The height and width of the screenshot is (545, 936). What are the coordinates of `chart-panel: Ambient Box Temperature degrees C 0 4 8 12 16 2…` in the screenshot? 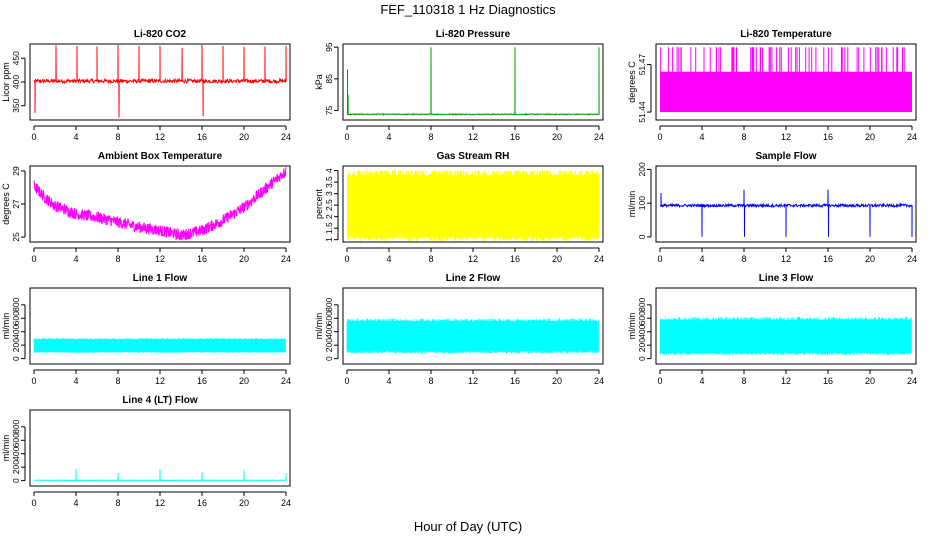 It's located at (146, 207).